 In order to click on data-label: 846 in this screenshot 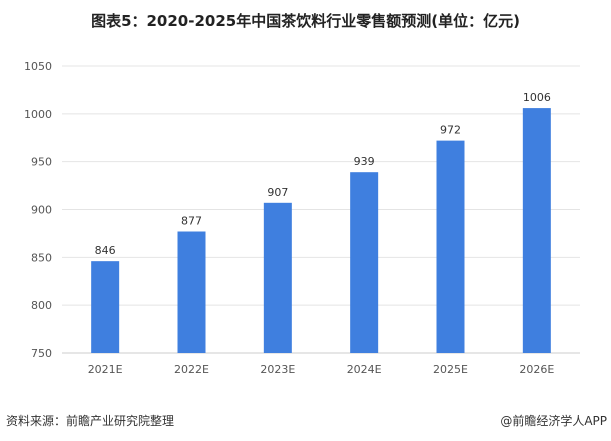, I will do `click(105, 250)`.